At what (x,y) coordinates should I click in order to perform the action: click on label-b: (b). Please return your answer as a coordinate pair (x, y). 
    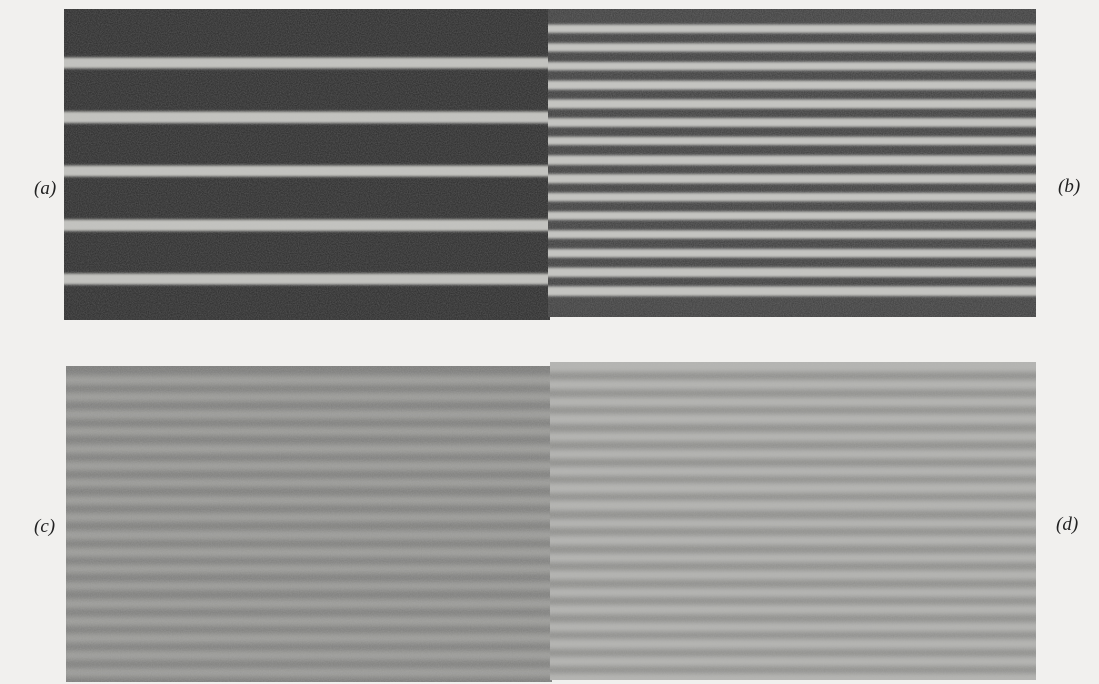
    Looking at the image, I should click on (1069, 186).